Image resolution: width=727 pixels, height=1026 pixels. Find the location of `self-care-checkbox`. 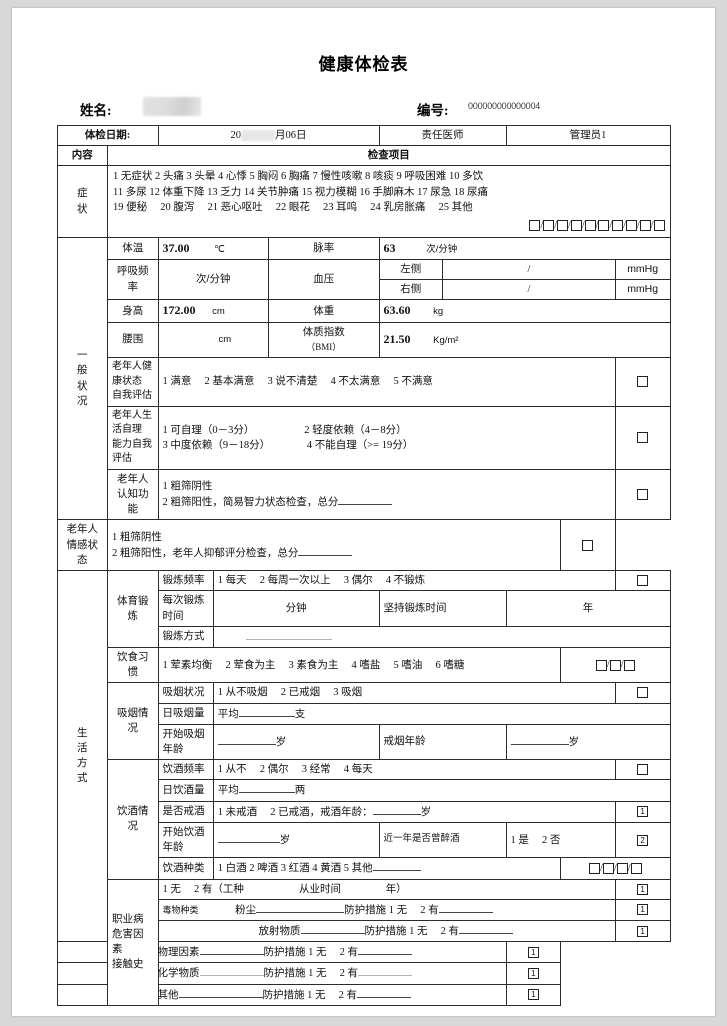

self-care-checkbox is located at coordinates (643, 438).